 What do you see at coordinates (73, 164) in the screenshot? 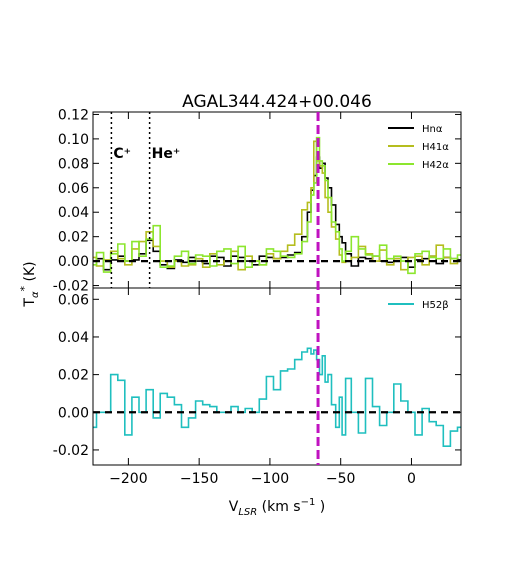
I see `y-tick-label: 0.08` at bounding box center [73, 164].